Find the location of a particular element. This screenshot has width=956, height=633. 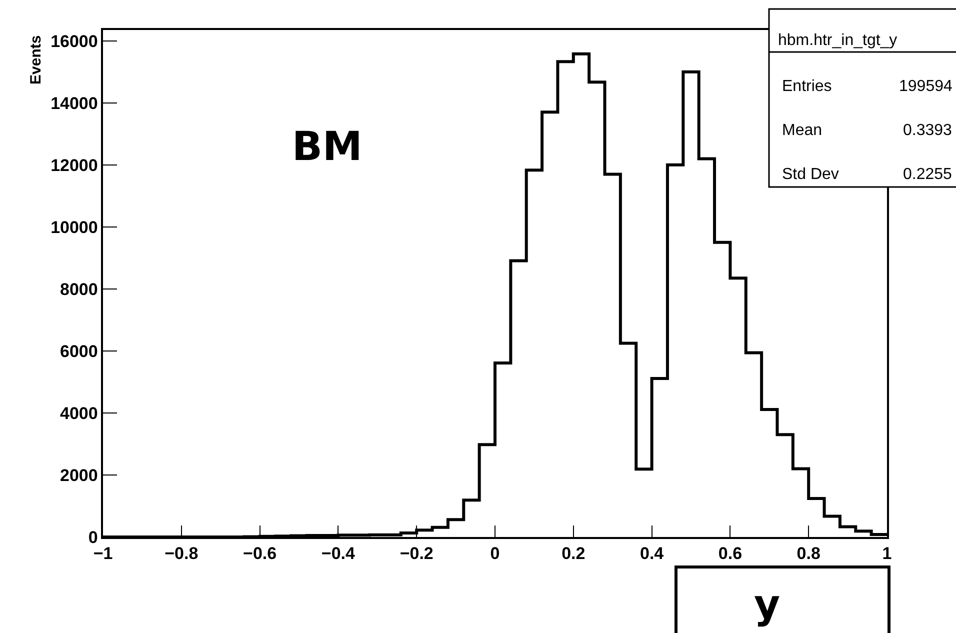

annotation: BM is located at coordinates (327, 147).